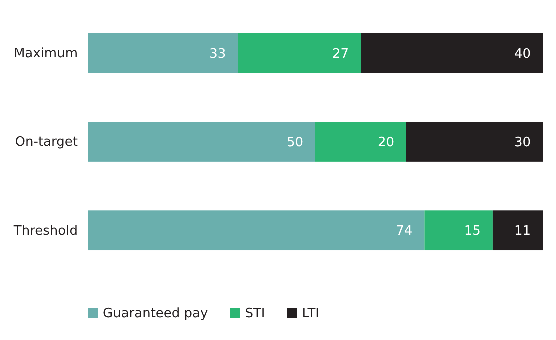  Describe the element at coordinates (472, 232) in the screenshot. I see `data-label: 15` at that location.